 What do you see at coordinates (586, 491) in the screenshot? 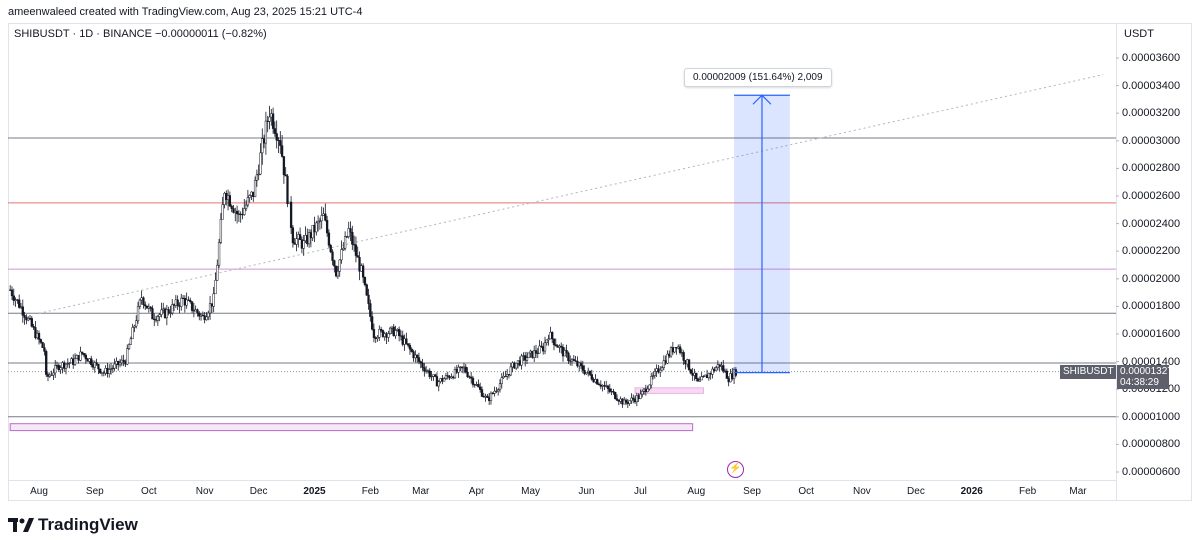
I see `x-tick-label: Jun` at bounding box center [586, 491].